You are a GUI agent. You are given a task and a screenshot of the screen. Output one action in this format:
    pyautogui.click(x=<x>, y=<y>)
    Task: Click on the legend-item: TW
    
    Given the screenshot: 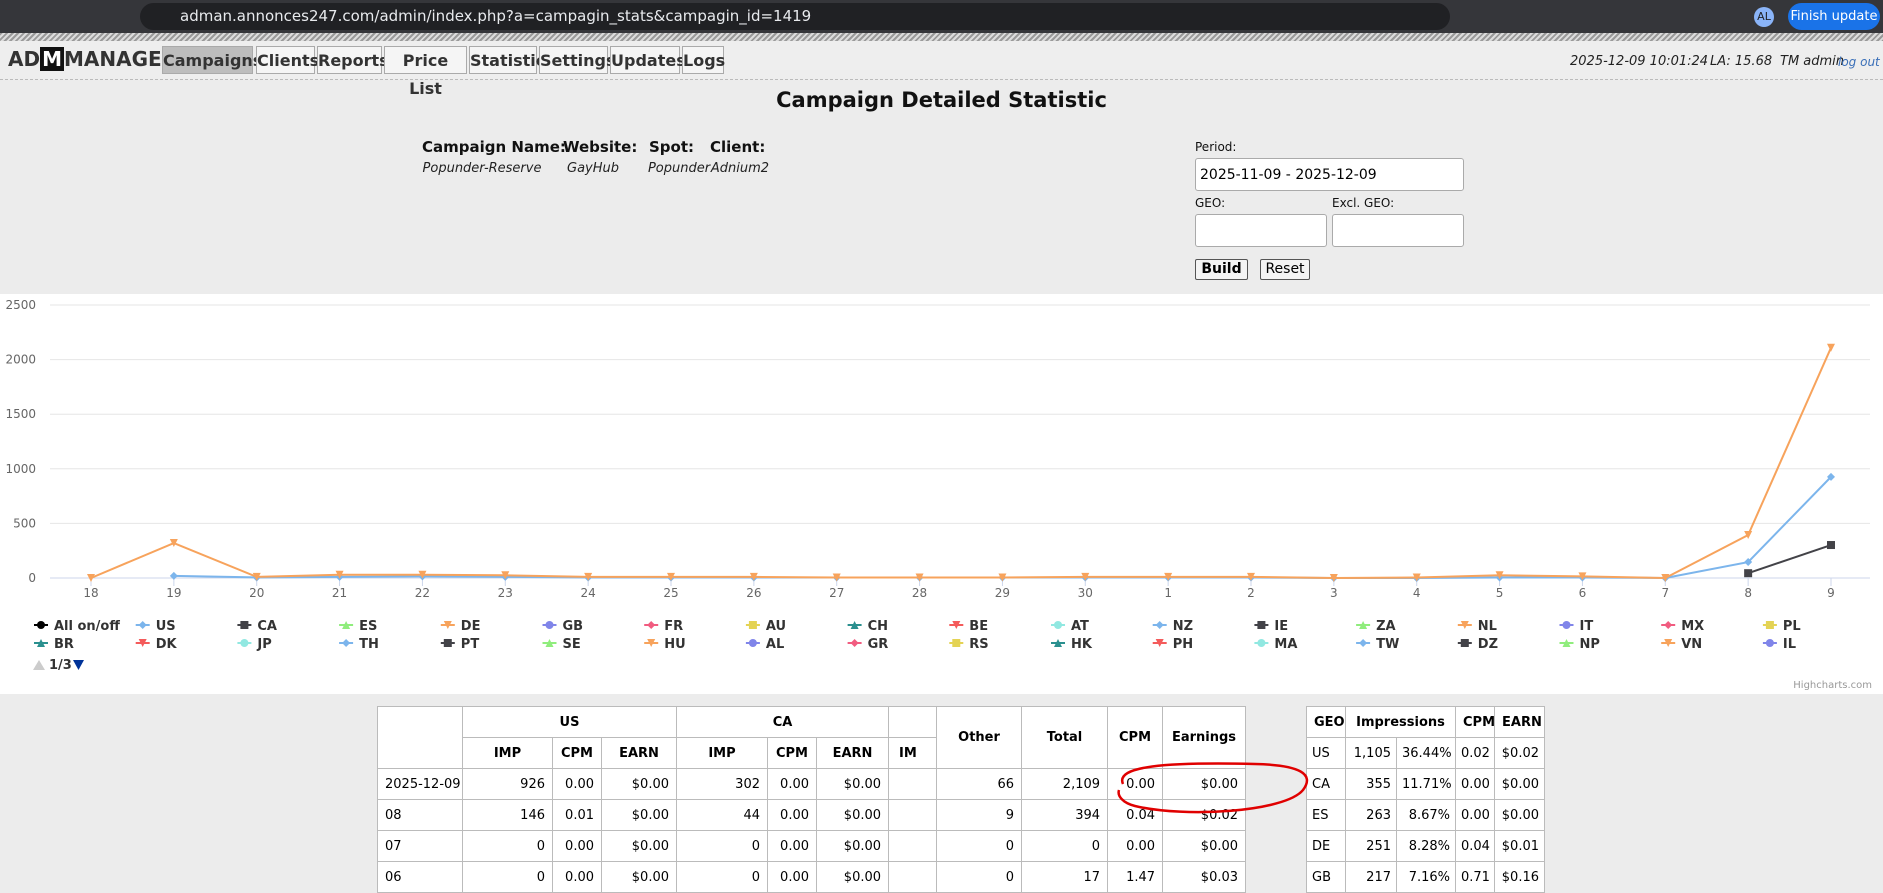 What is the action you would take?
    pyautogui.click(x=1377, y=644)
    